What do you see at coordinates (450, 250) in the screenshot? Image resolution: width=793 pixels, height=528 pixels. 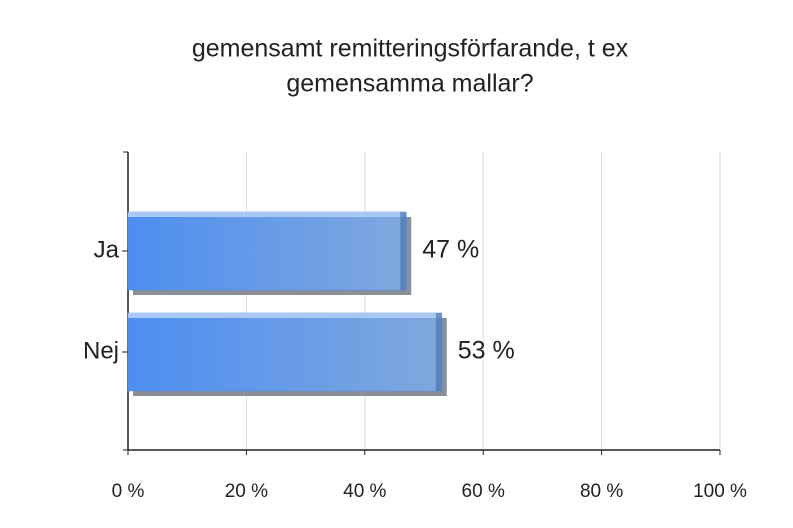 I see `value-label: 47 %` at bounding box center [450, 250].